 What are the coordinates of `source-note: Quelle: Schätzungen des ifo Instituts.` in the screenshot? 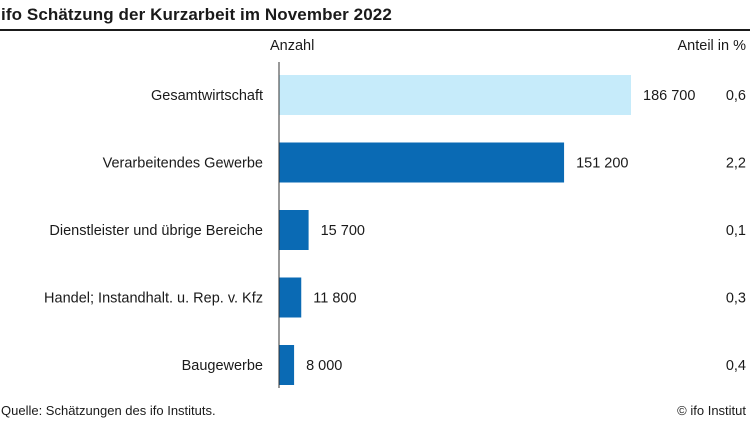 It's located at (108, 410).